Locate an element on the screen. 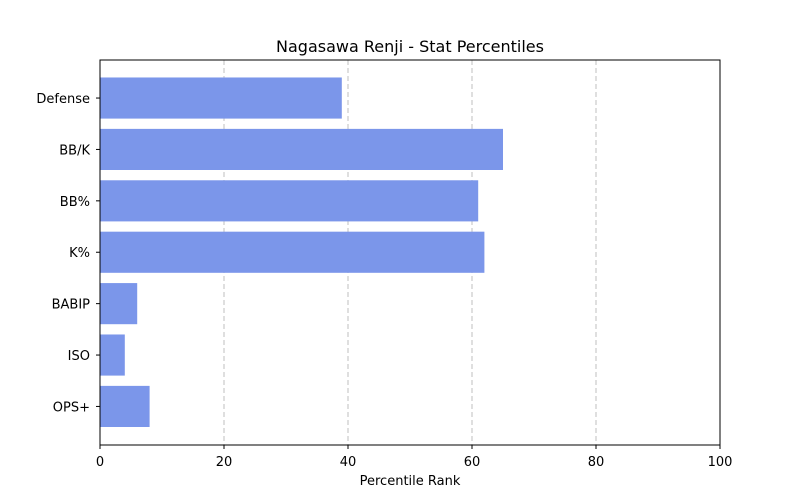  x-tick-label: 0 is located at coordinates (100, 462).